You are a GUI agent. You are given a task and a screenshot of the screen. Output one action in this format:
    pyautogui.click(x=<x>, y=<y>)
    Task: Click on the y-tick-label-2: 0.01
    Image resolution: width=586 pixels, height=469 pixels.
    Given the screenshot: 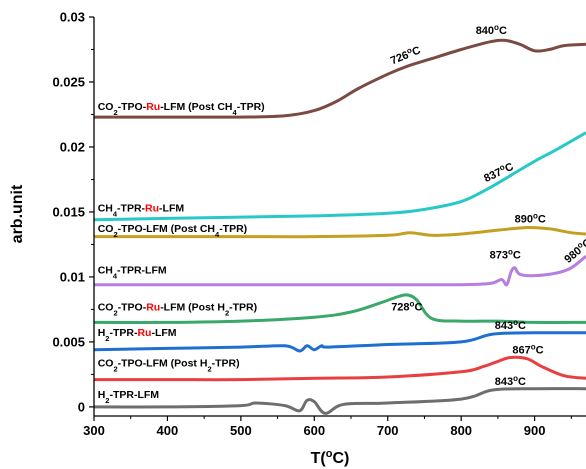 What is the action you would take?
    pyautogui.click(x=72, y=276)
    